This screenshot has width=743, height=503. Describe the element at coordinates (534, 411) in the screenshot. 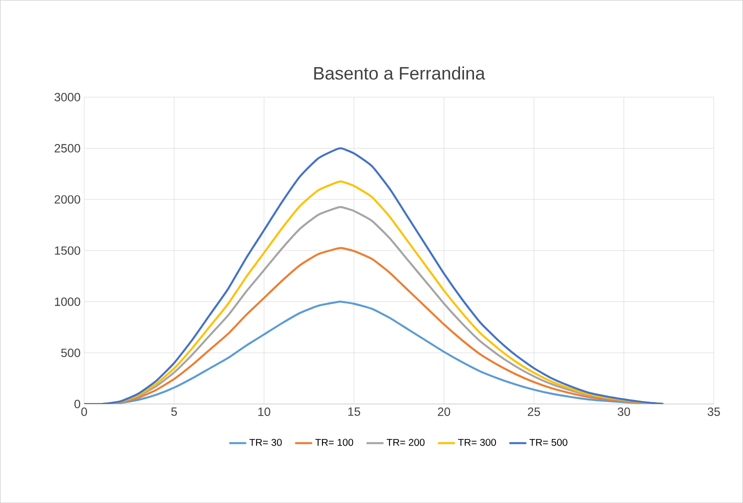

I see `x-tick-label: 25` at that location.